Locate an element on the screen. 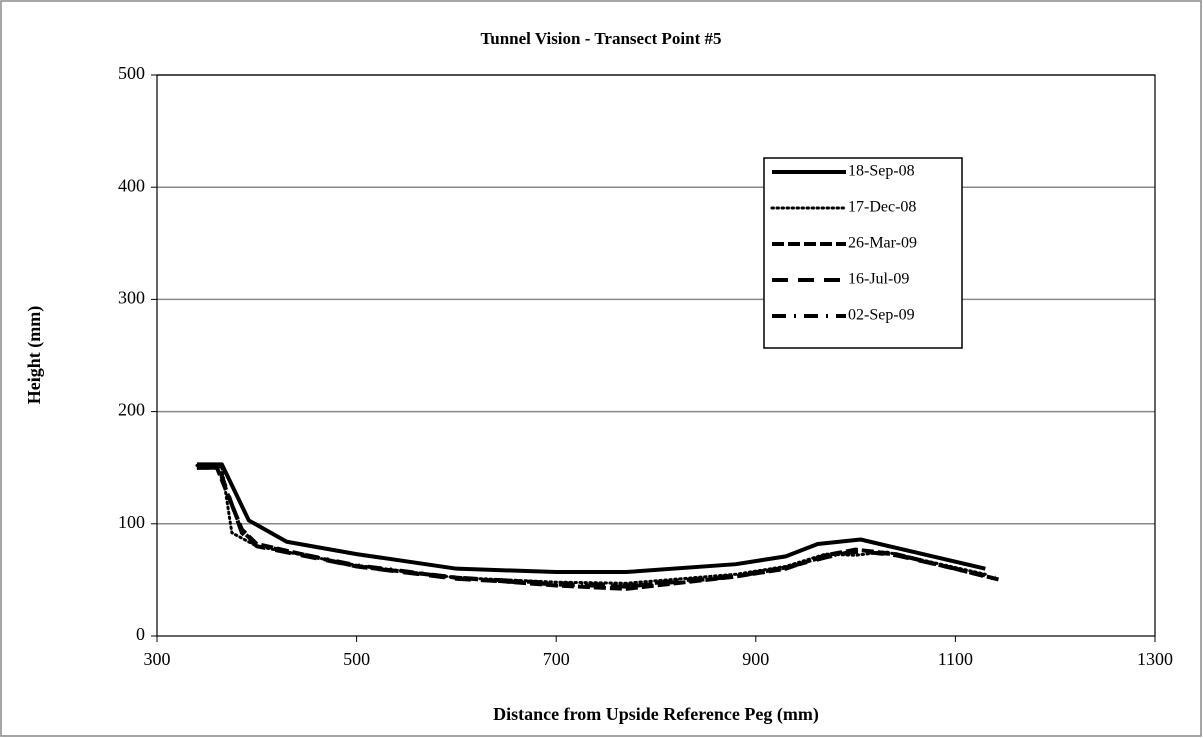  legend-label: 16-Jul-09 is located at coordinates (878, 279).